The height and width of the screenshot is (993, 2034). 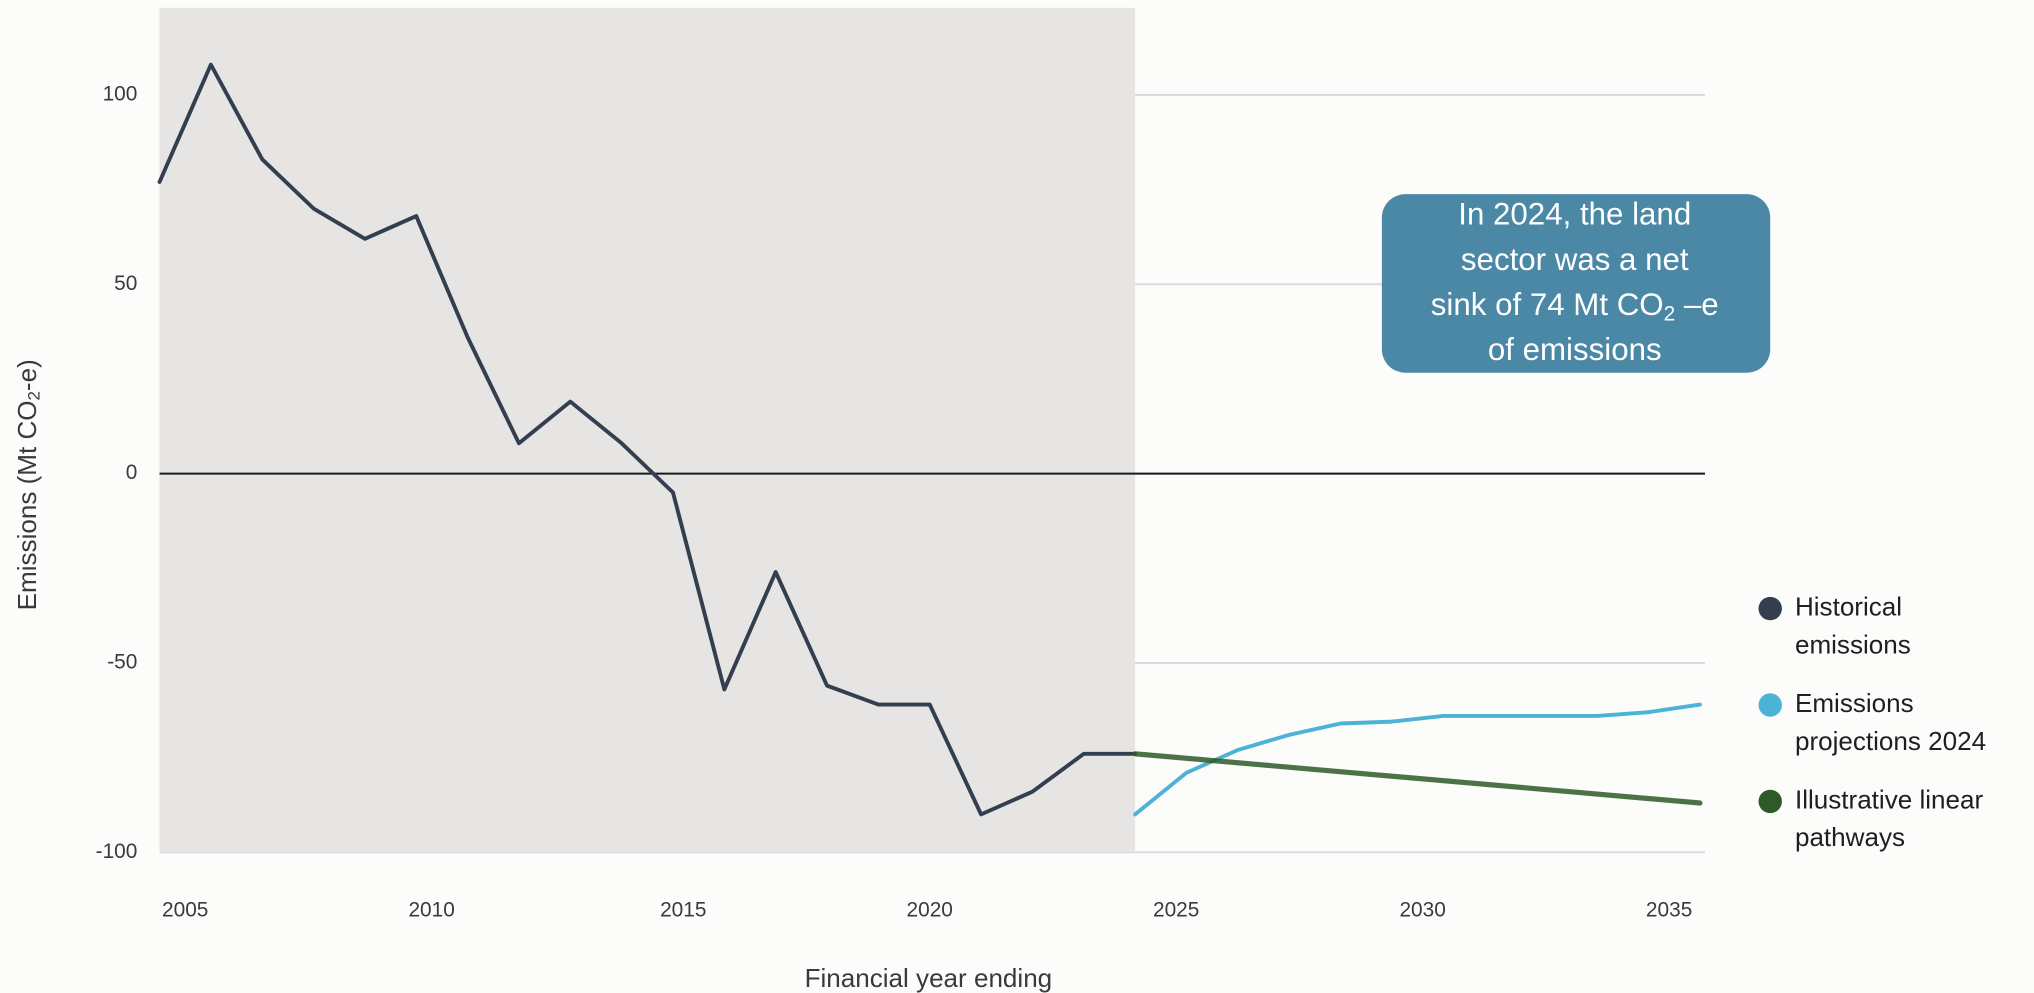 I want to click on legend-label: Historical emissions, so click(x=1853, y=625).